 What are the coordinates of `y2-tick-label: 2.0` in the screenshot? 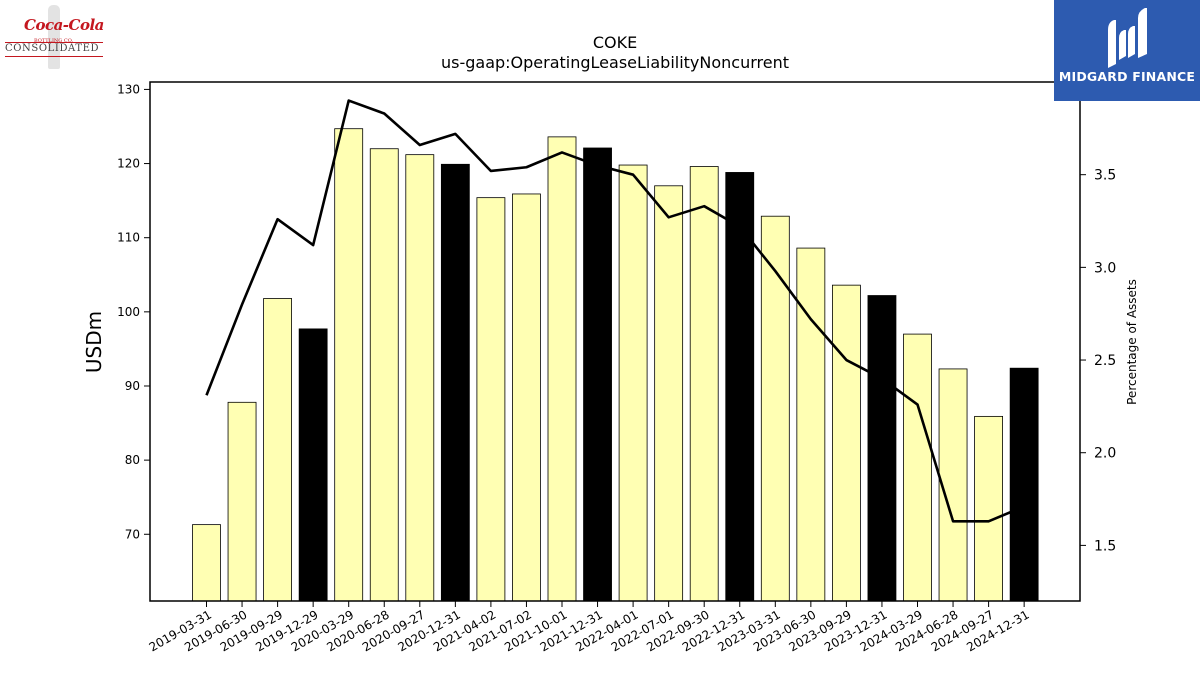 It's located at (1105, 454).